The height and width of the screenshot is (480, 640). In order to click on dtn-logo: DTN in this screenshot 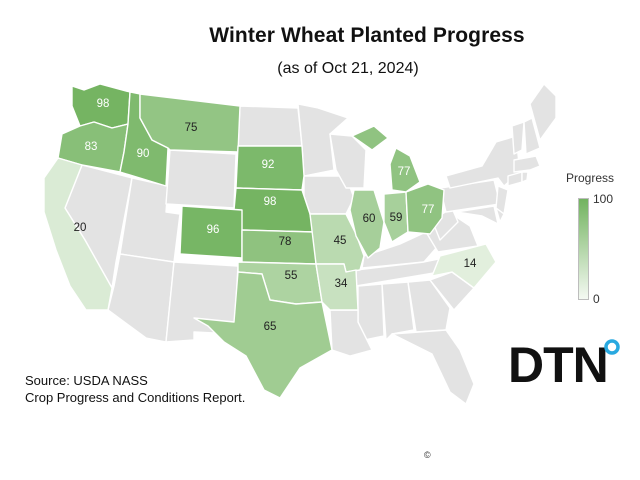, I will do `click(564, 363)`.